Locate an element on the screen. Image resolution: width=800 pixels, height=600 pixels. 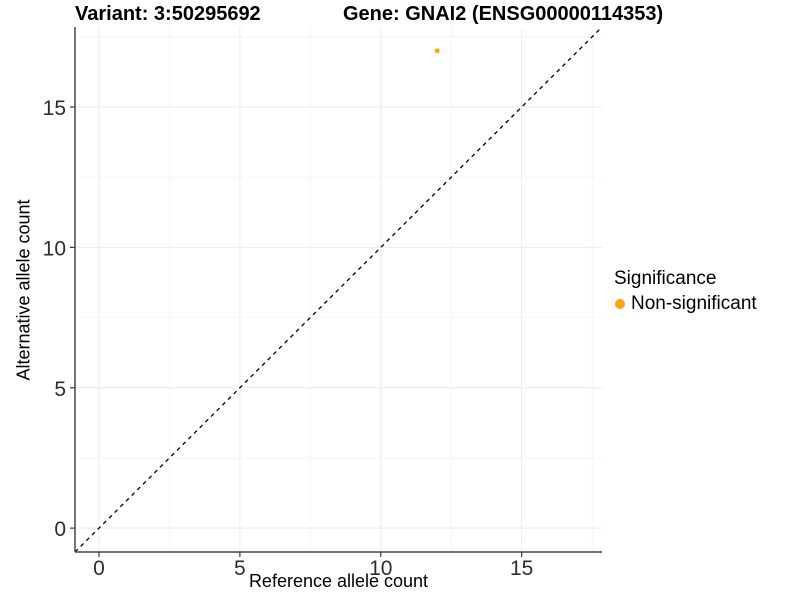
y-axis-title: Alternative allele count is located at coordinates (23, 290).